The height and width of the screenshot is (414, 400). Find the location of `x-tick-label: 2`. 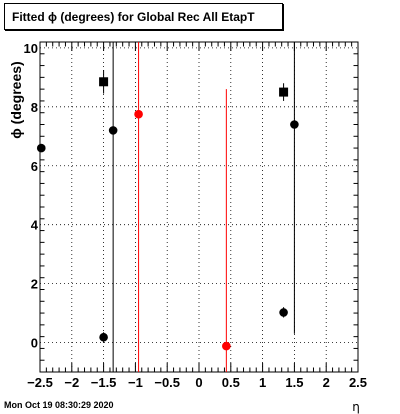

x-tick-label: 2 is located at coordinates (326, 382).